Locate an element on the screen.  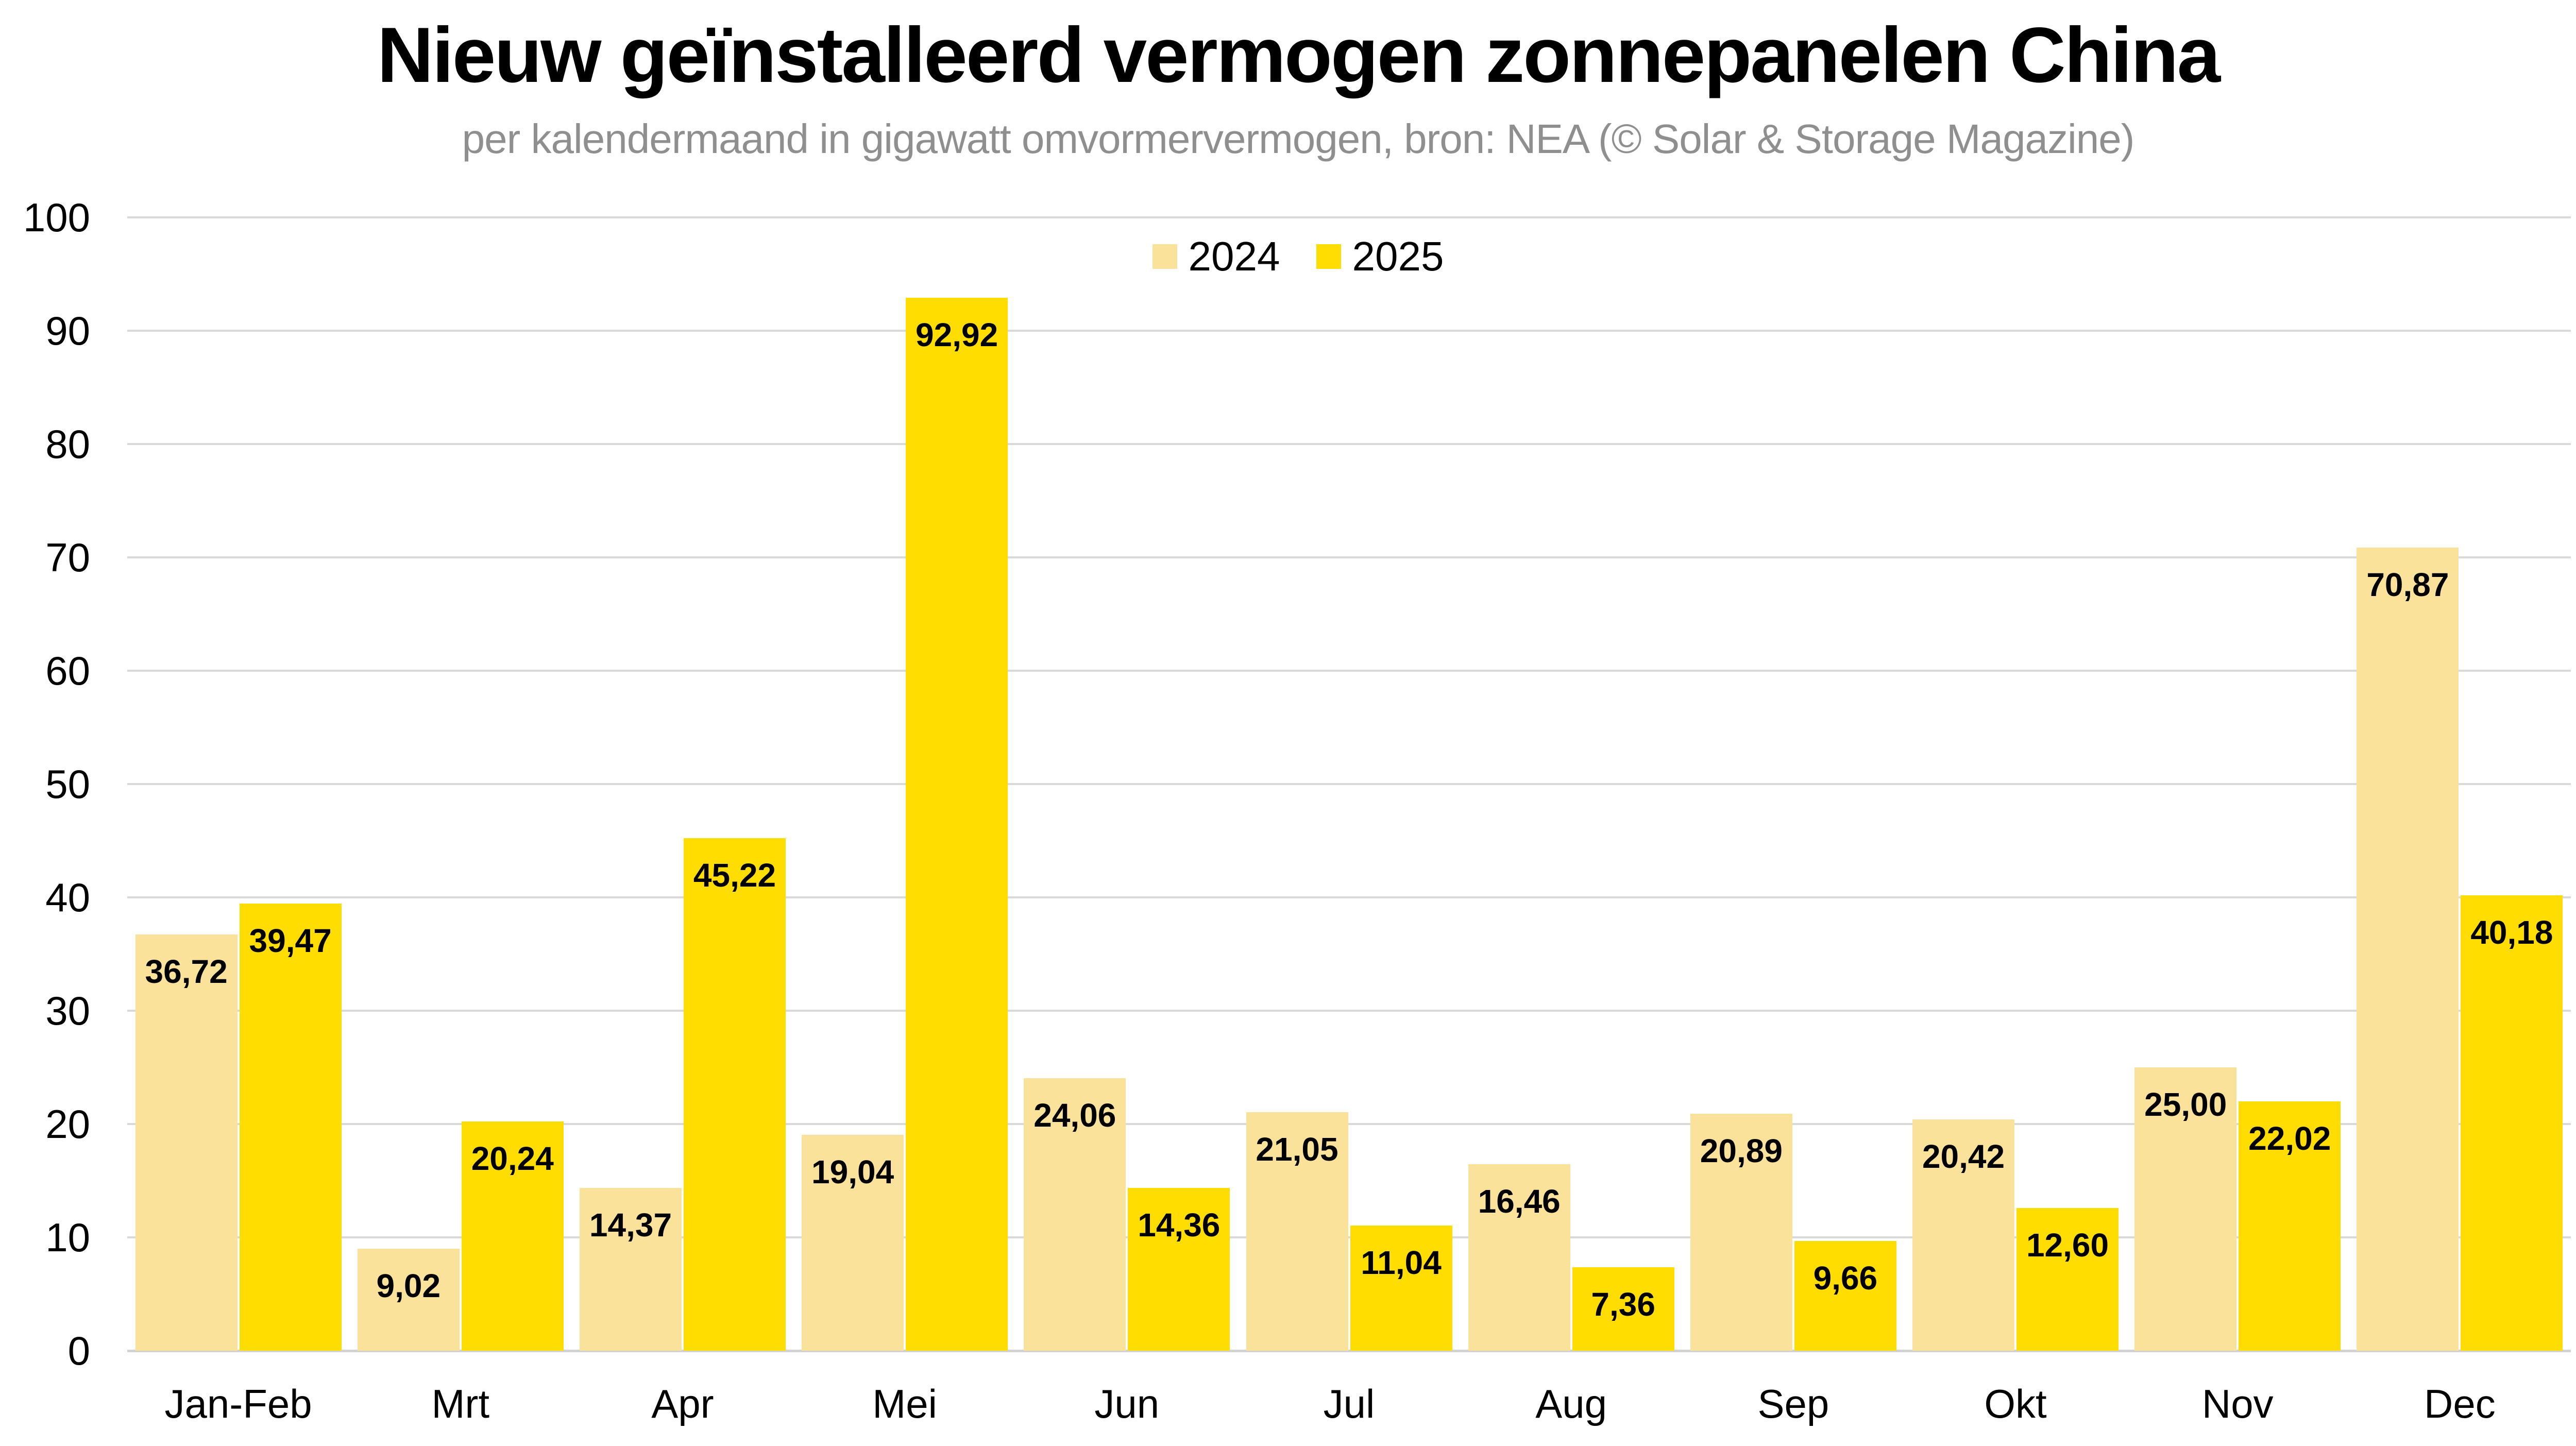
x-tick-jul: Jul is located at coordinates (1349, 1403).